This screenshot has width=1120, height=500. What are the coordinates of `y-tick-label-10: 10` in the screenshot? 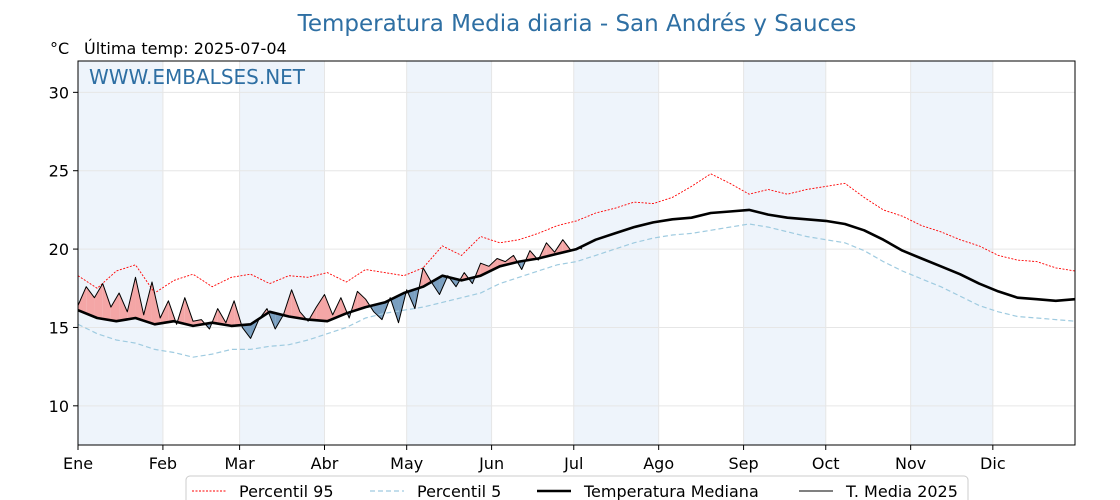 It's located at (59, 406).